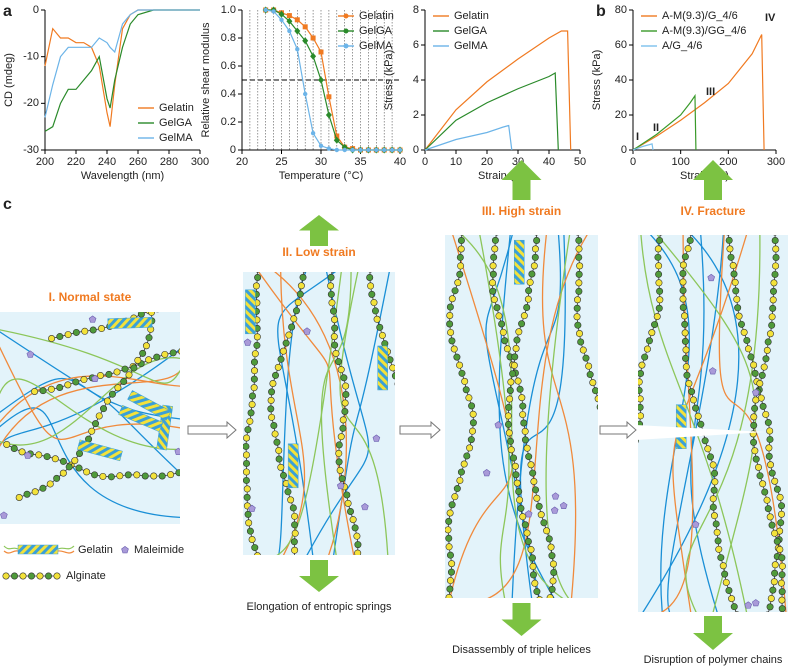  What do you see at coordinates (637, 137) in the screenshot?
I see `annotation: I` at bounding box center [637, 137].